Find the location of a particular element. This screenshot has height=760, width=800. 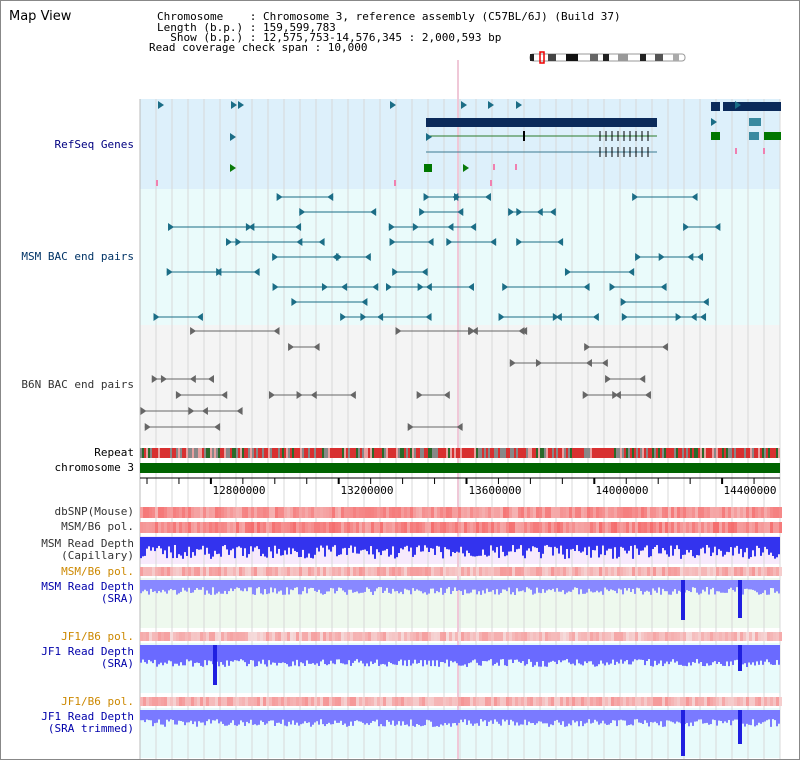

track-label-msm-depth-capillary: MSM Read Depth (Capillary) is located at coordinates (87, 549).